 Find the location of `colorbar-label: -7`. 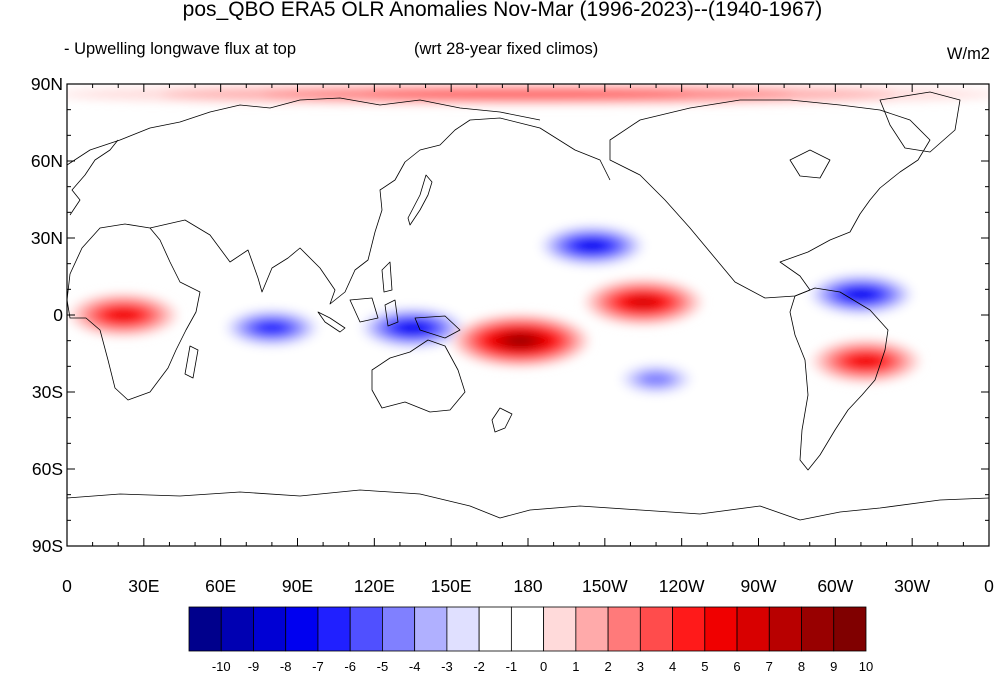

colorbar-label: -7 is located at coordinates (318, 666).